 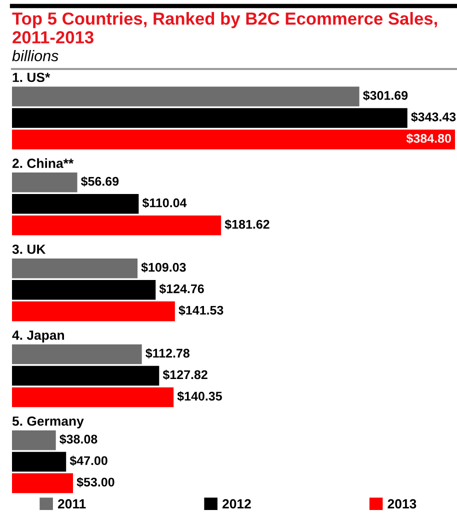 I want to click on chart-title: Top 5 Countries, Ranked by B2C Ecommerce Sales, 2011-2013, so click(x=224, y=28).